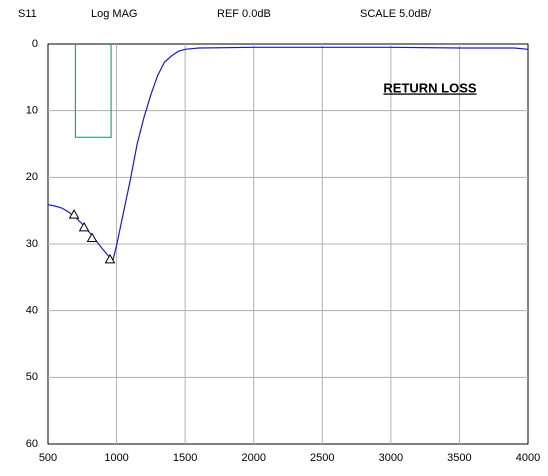 Image resolution: width=548 pixels, height=476 pixels. I want to click on limit-mask, so click(93, 91).